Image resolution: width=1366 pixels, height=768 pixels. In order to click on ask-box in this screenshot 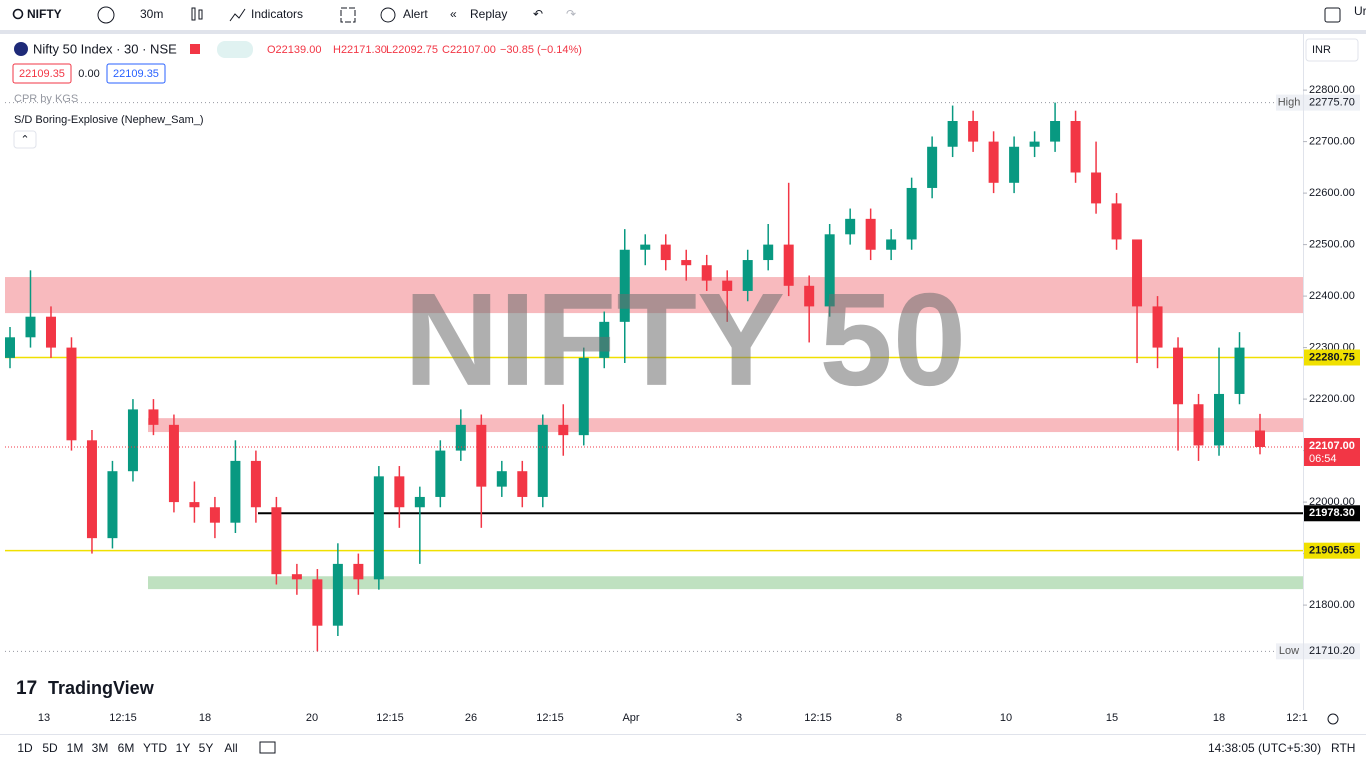, I will do `click(136, 73)`.